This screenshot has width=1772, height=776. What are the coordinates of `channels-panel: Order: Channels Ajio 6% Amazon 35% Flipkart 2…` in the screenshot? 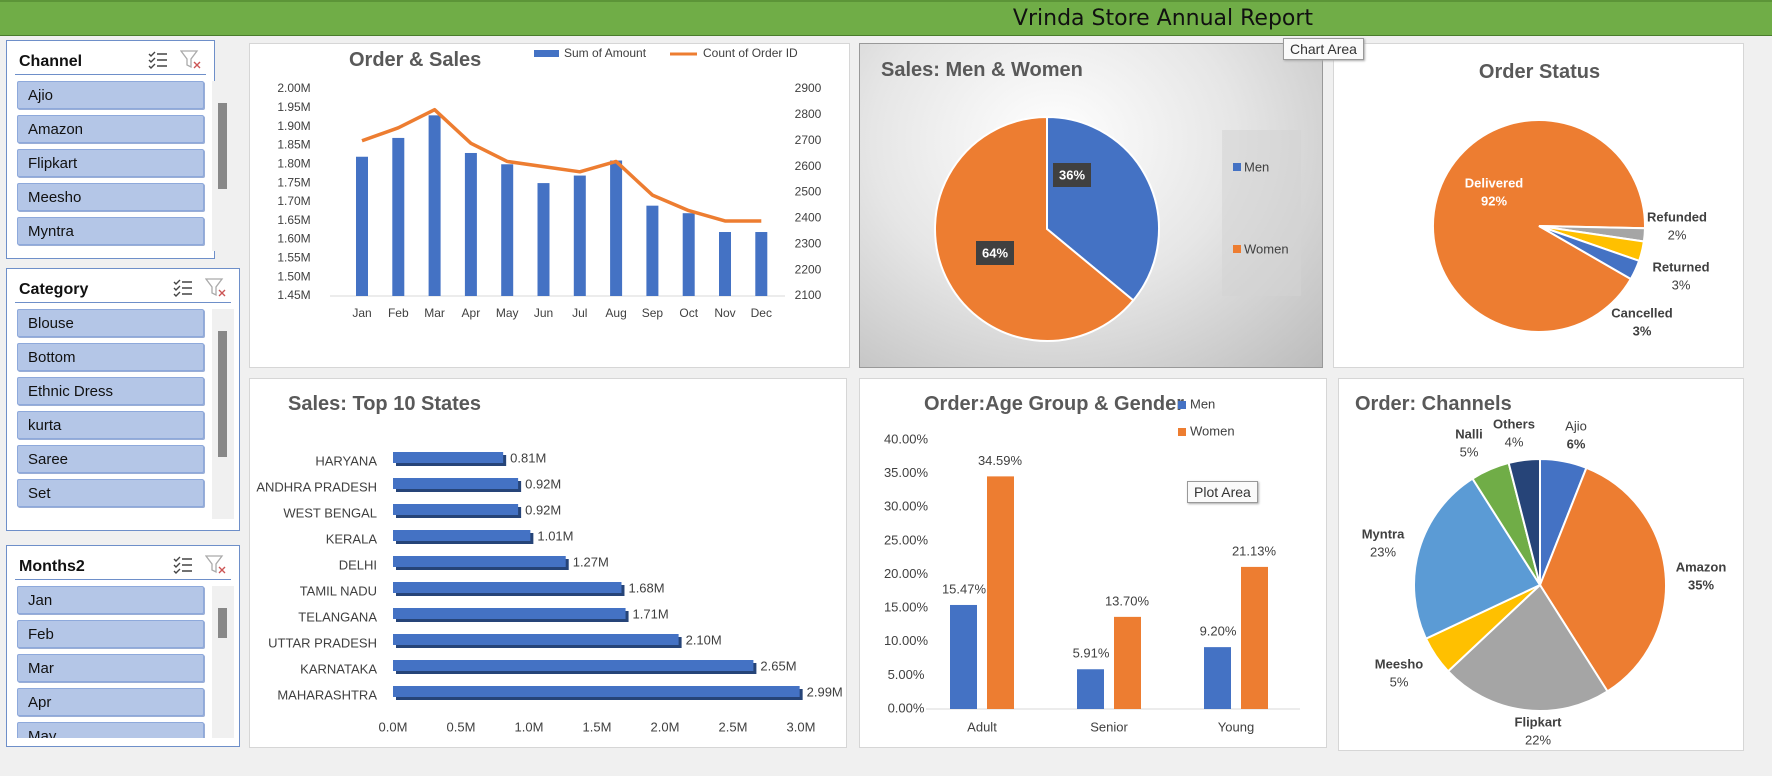 It's located at (1541, 564).